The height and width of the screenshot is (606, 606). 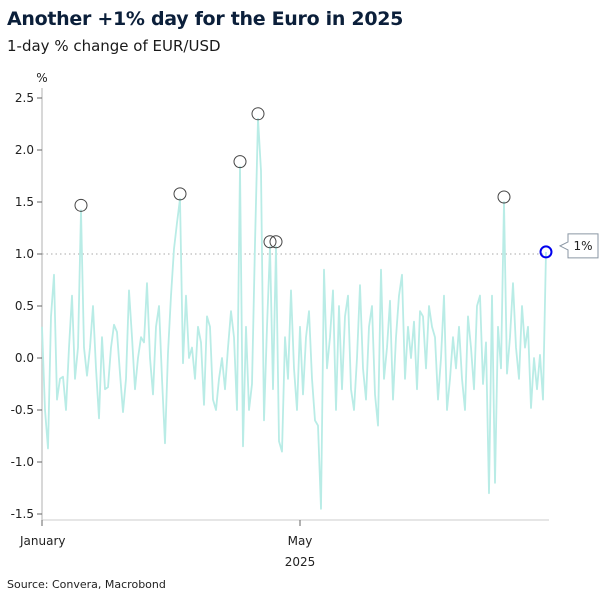 I want to click on y-tick-label: 0.5, so click(x=24, y=306).